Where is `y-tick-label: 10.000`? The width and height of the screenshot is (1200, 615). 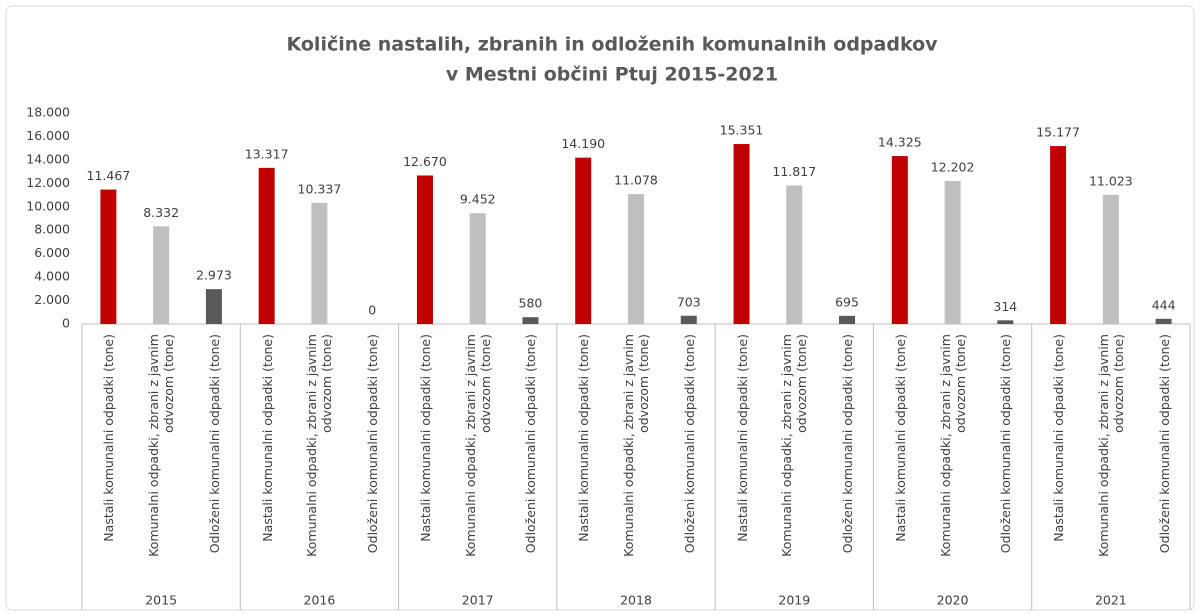
y-tick-label: 10.000 is located at coordinates (48, 205).